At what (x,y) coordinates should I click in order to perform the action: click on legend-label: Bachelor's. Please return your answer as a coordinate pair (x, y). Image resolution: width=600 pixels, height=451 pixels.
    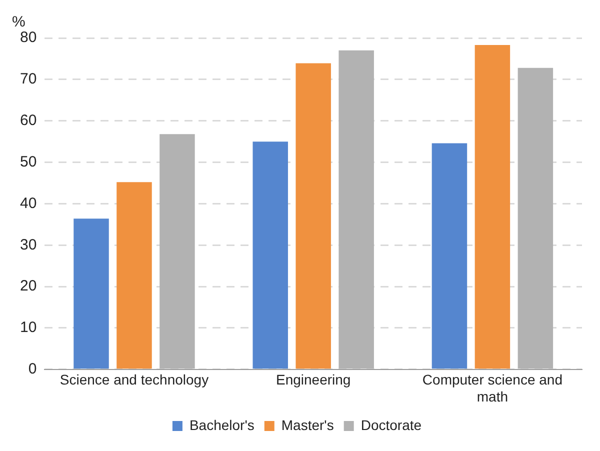
    Looking at the image, I should click on (221, 424).